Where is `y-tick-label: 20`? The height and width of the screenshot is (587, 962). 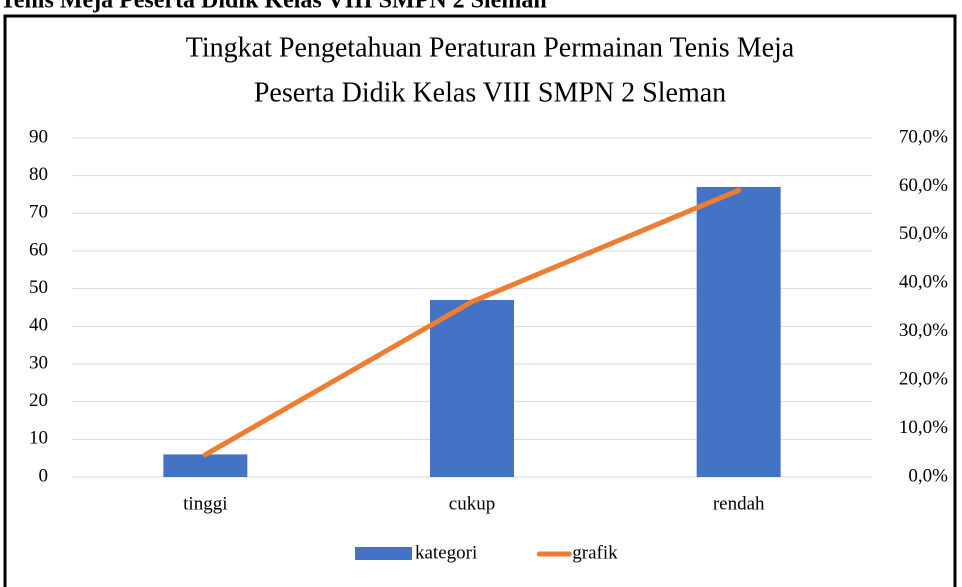 y-tick-label: 20 is located at coordinates (38, 400).